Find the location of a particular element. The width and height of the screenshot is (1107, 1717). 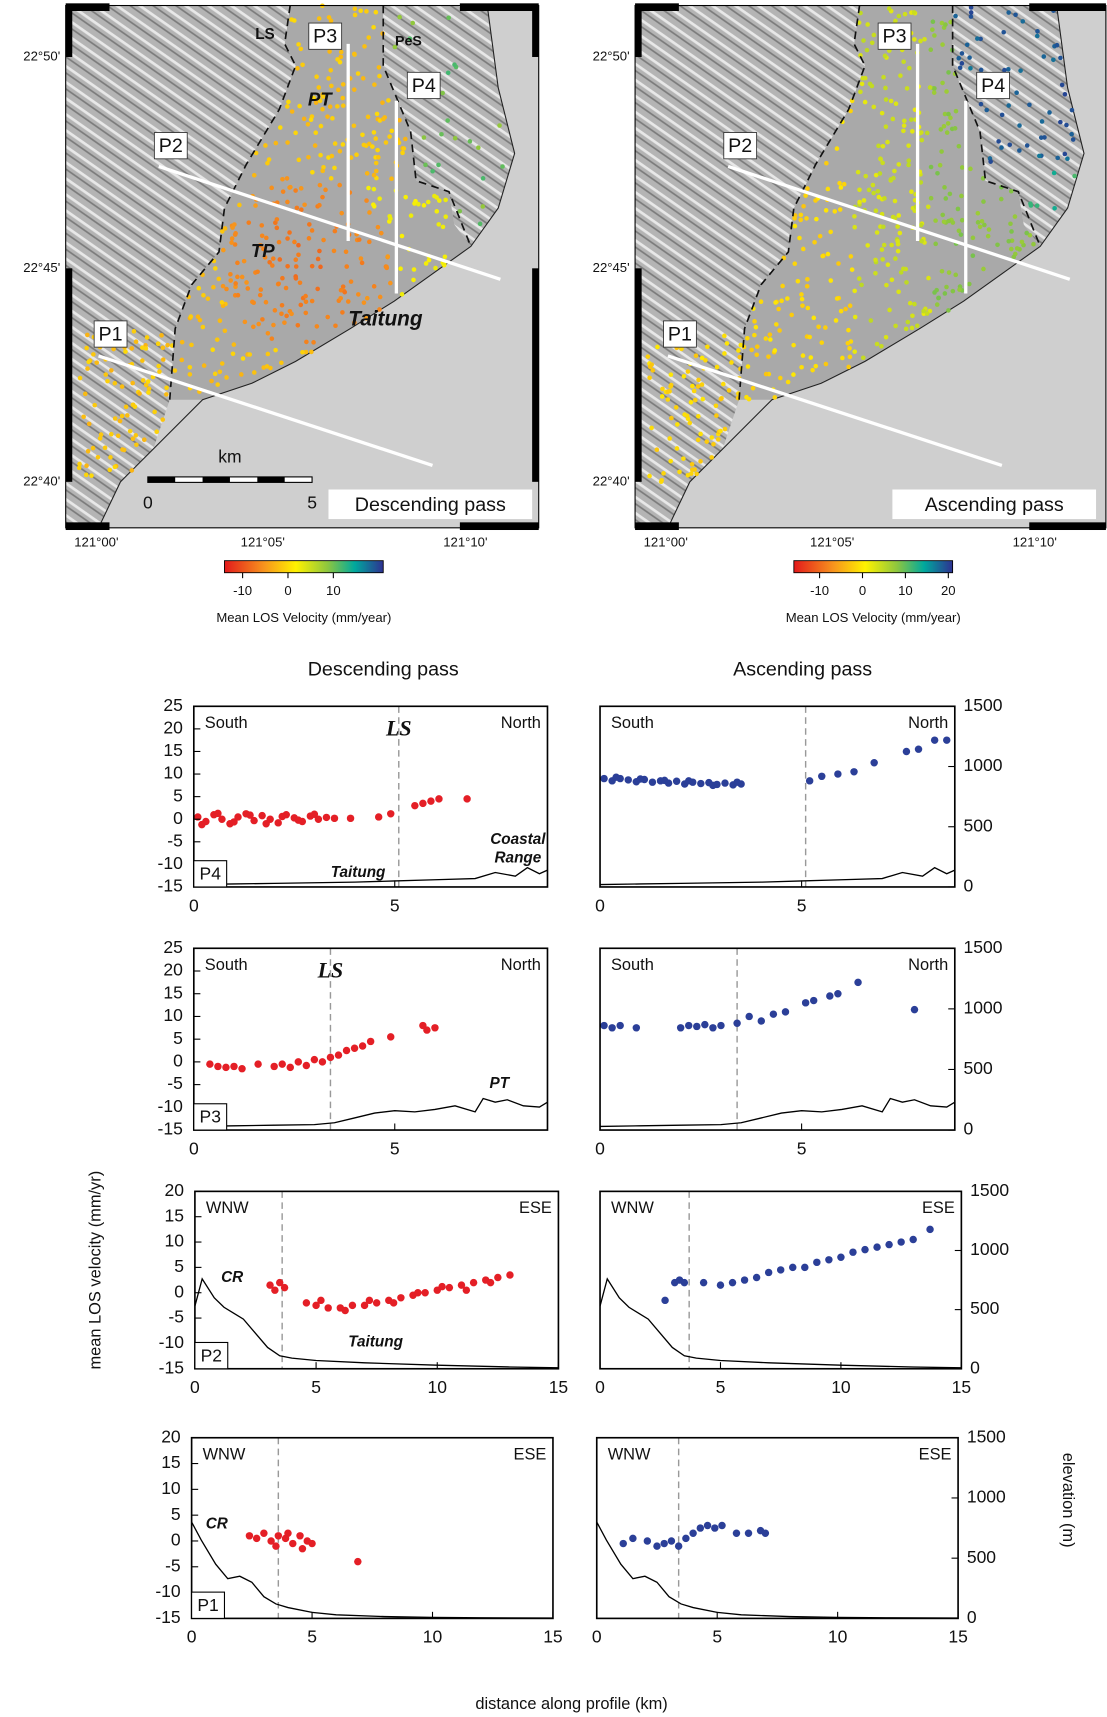

profile-label: P4 is located at coordinates (993, 86).